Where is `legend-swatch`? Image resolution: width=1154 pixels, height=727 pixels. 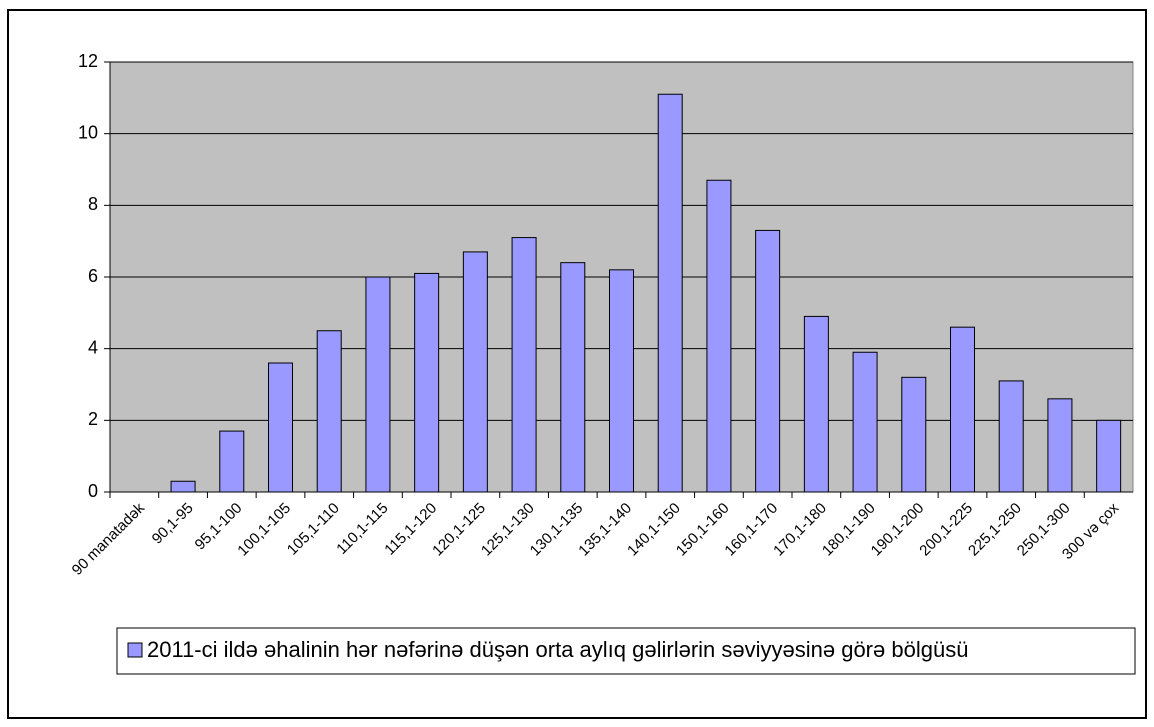 legend-swatch is located at coordinates (135, 650).